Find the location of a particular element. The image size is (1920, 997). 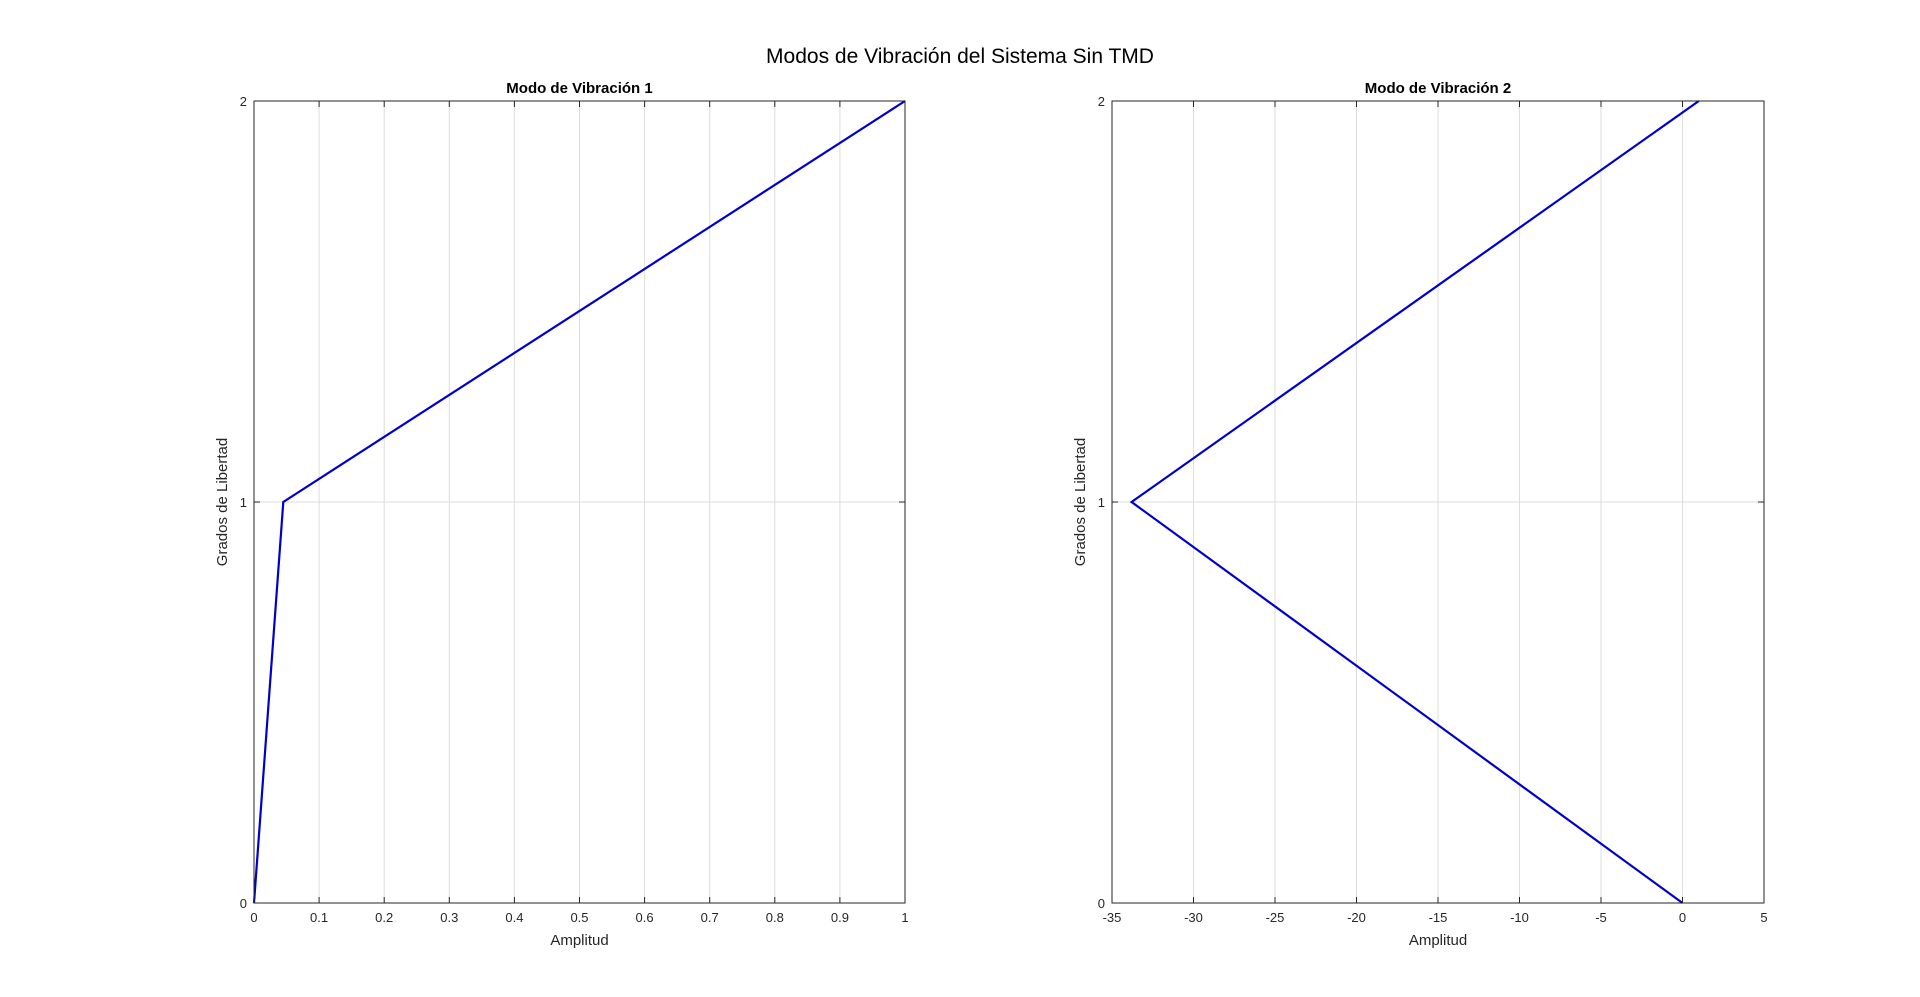

x-tick-label: -5 is located at coordinates (1601, 917).